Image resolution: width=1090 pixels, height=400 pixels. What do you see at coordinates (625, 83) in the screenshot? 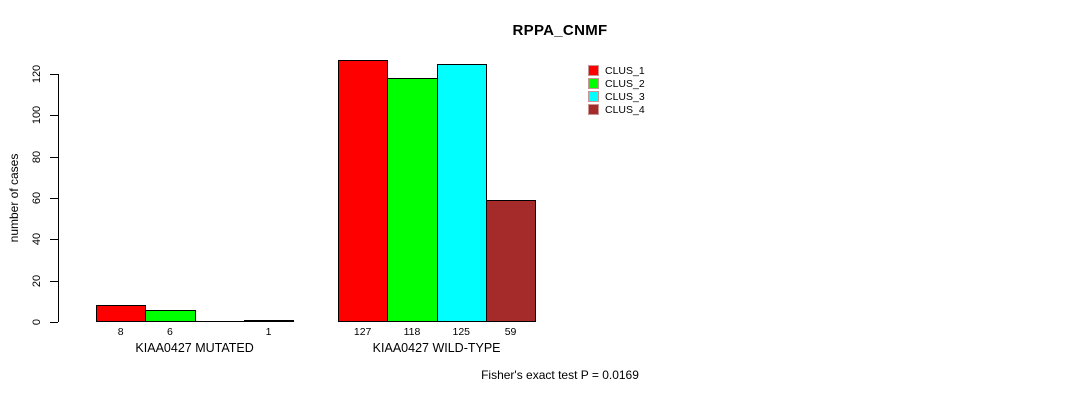
I see `legend-label: CLUS_2` at bounding box center [625, 83].